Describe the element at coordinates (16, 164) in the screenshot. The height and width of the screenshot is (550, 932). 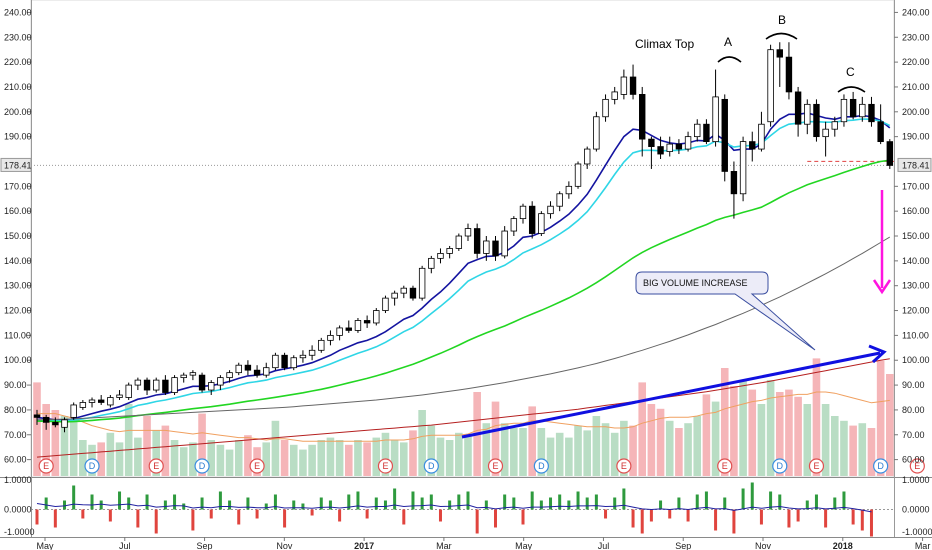
I see `last-price-badge-left` at that location.